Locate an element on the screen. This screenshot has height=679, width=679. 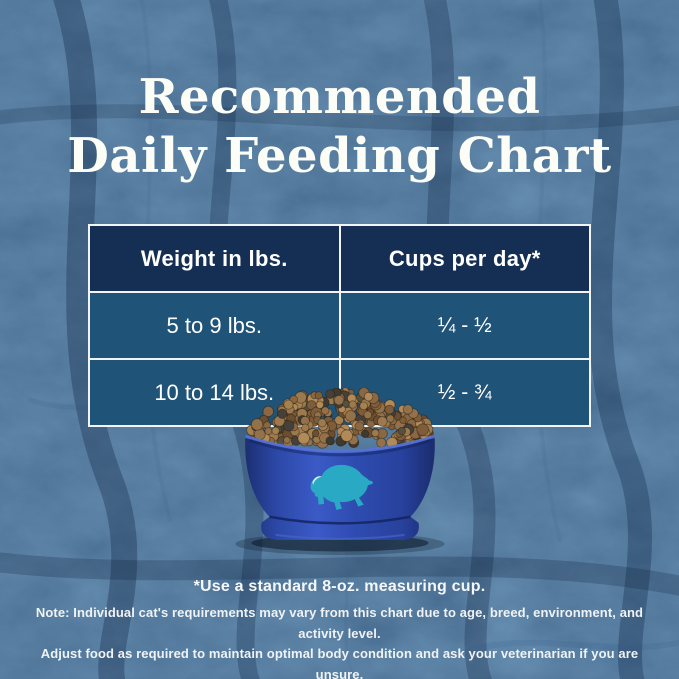
weight-cell: 5 to 9 lbs. is located at coordinates (214, 325).